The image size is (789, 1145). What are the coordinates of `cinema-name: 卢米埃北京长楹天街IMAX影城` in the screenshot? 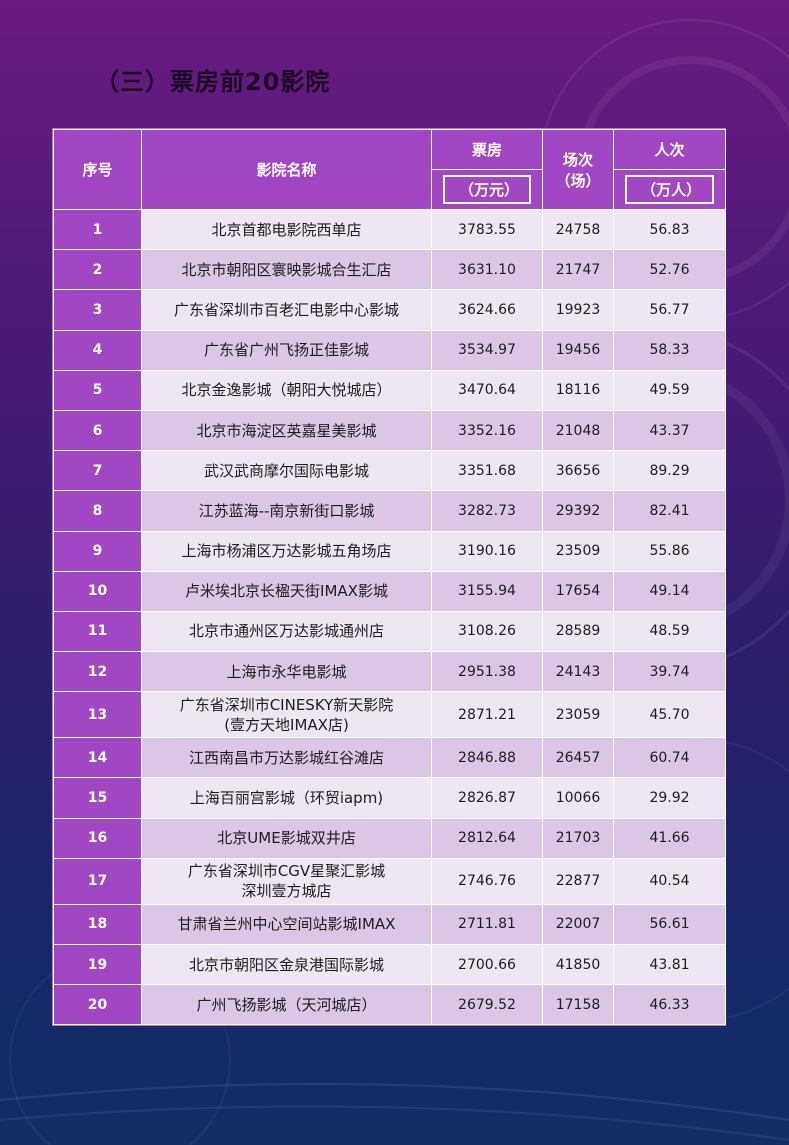 It's located at (286, 591).